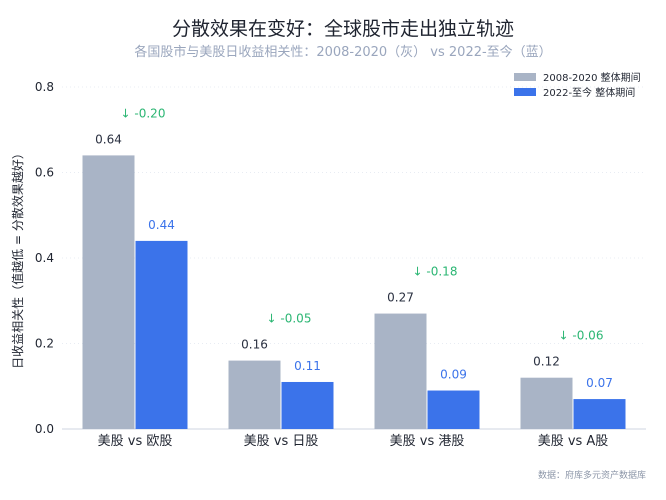 The image size is (666, 500). Describe the element at coordinates (599, 383) in the screenshot. I see `data-label: 0.07` at that location.